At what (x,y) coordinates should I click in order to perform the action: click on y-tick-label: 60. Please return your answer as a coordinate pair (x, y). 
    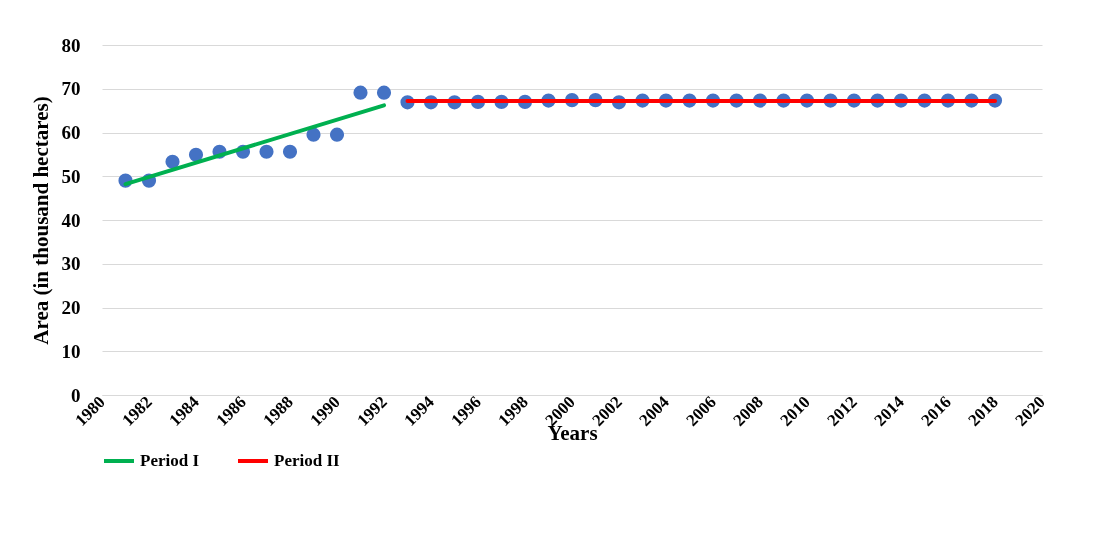
    Looking at the image, I should click on (71, 132).